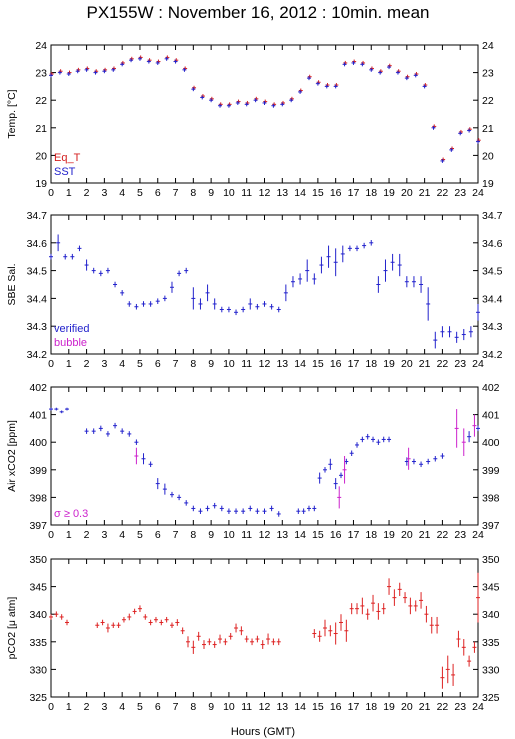 The image size is (515, 739). I want to click on y-tick-label-right: 401, so click(491, 416).